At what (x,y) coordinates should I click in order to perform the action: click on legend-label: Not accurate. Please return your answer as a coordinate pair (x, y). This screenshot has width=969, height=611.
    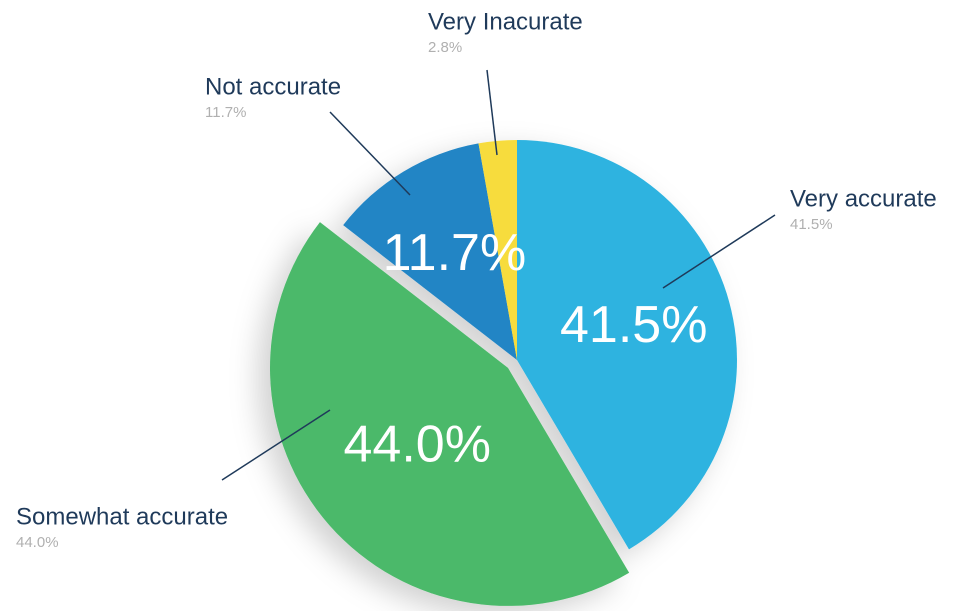
    Looking at the image, I should click on (273, 86).